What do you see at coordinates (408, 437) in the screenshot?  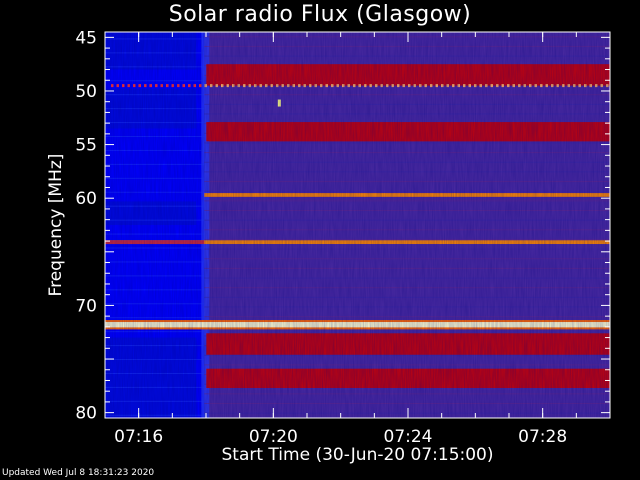 I see `x-tick-label-2: 07:24` at bounding box center [408, 437].